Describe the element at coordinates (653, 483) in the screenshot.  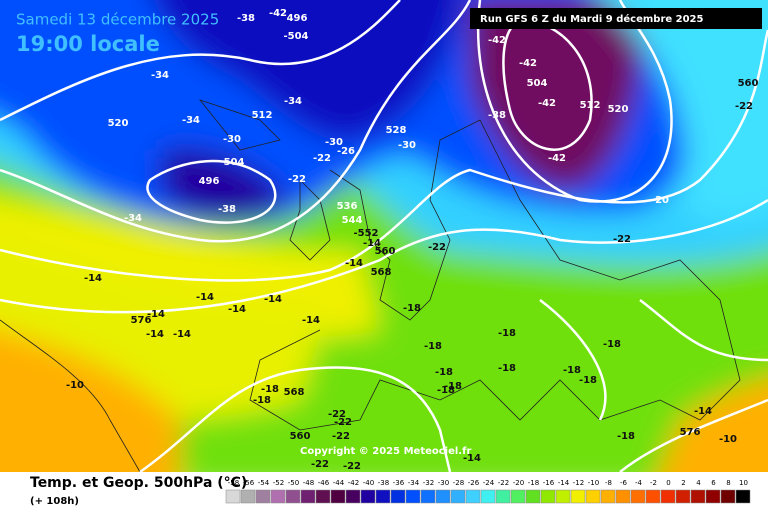
I see `scale-label: -2` at that location.